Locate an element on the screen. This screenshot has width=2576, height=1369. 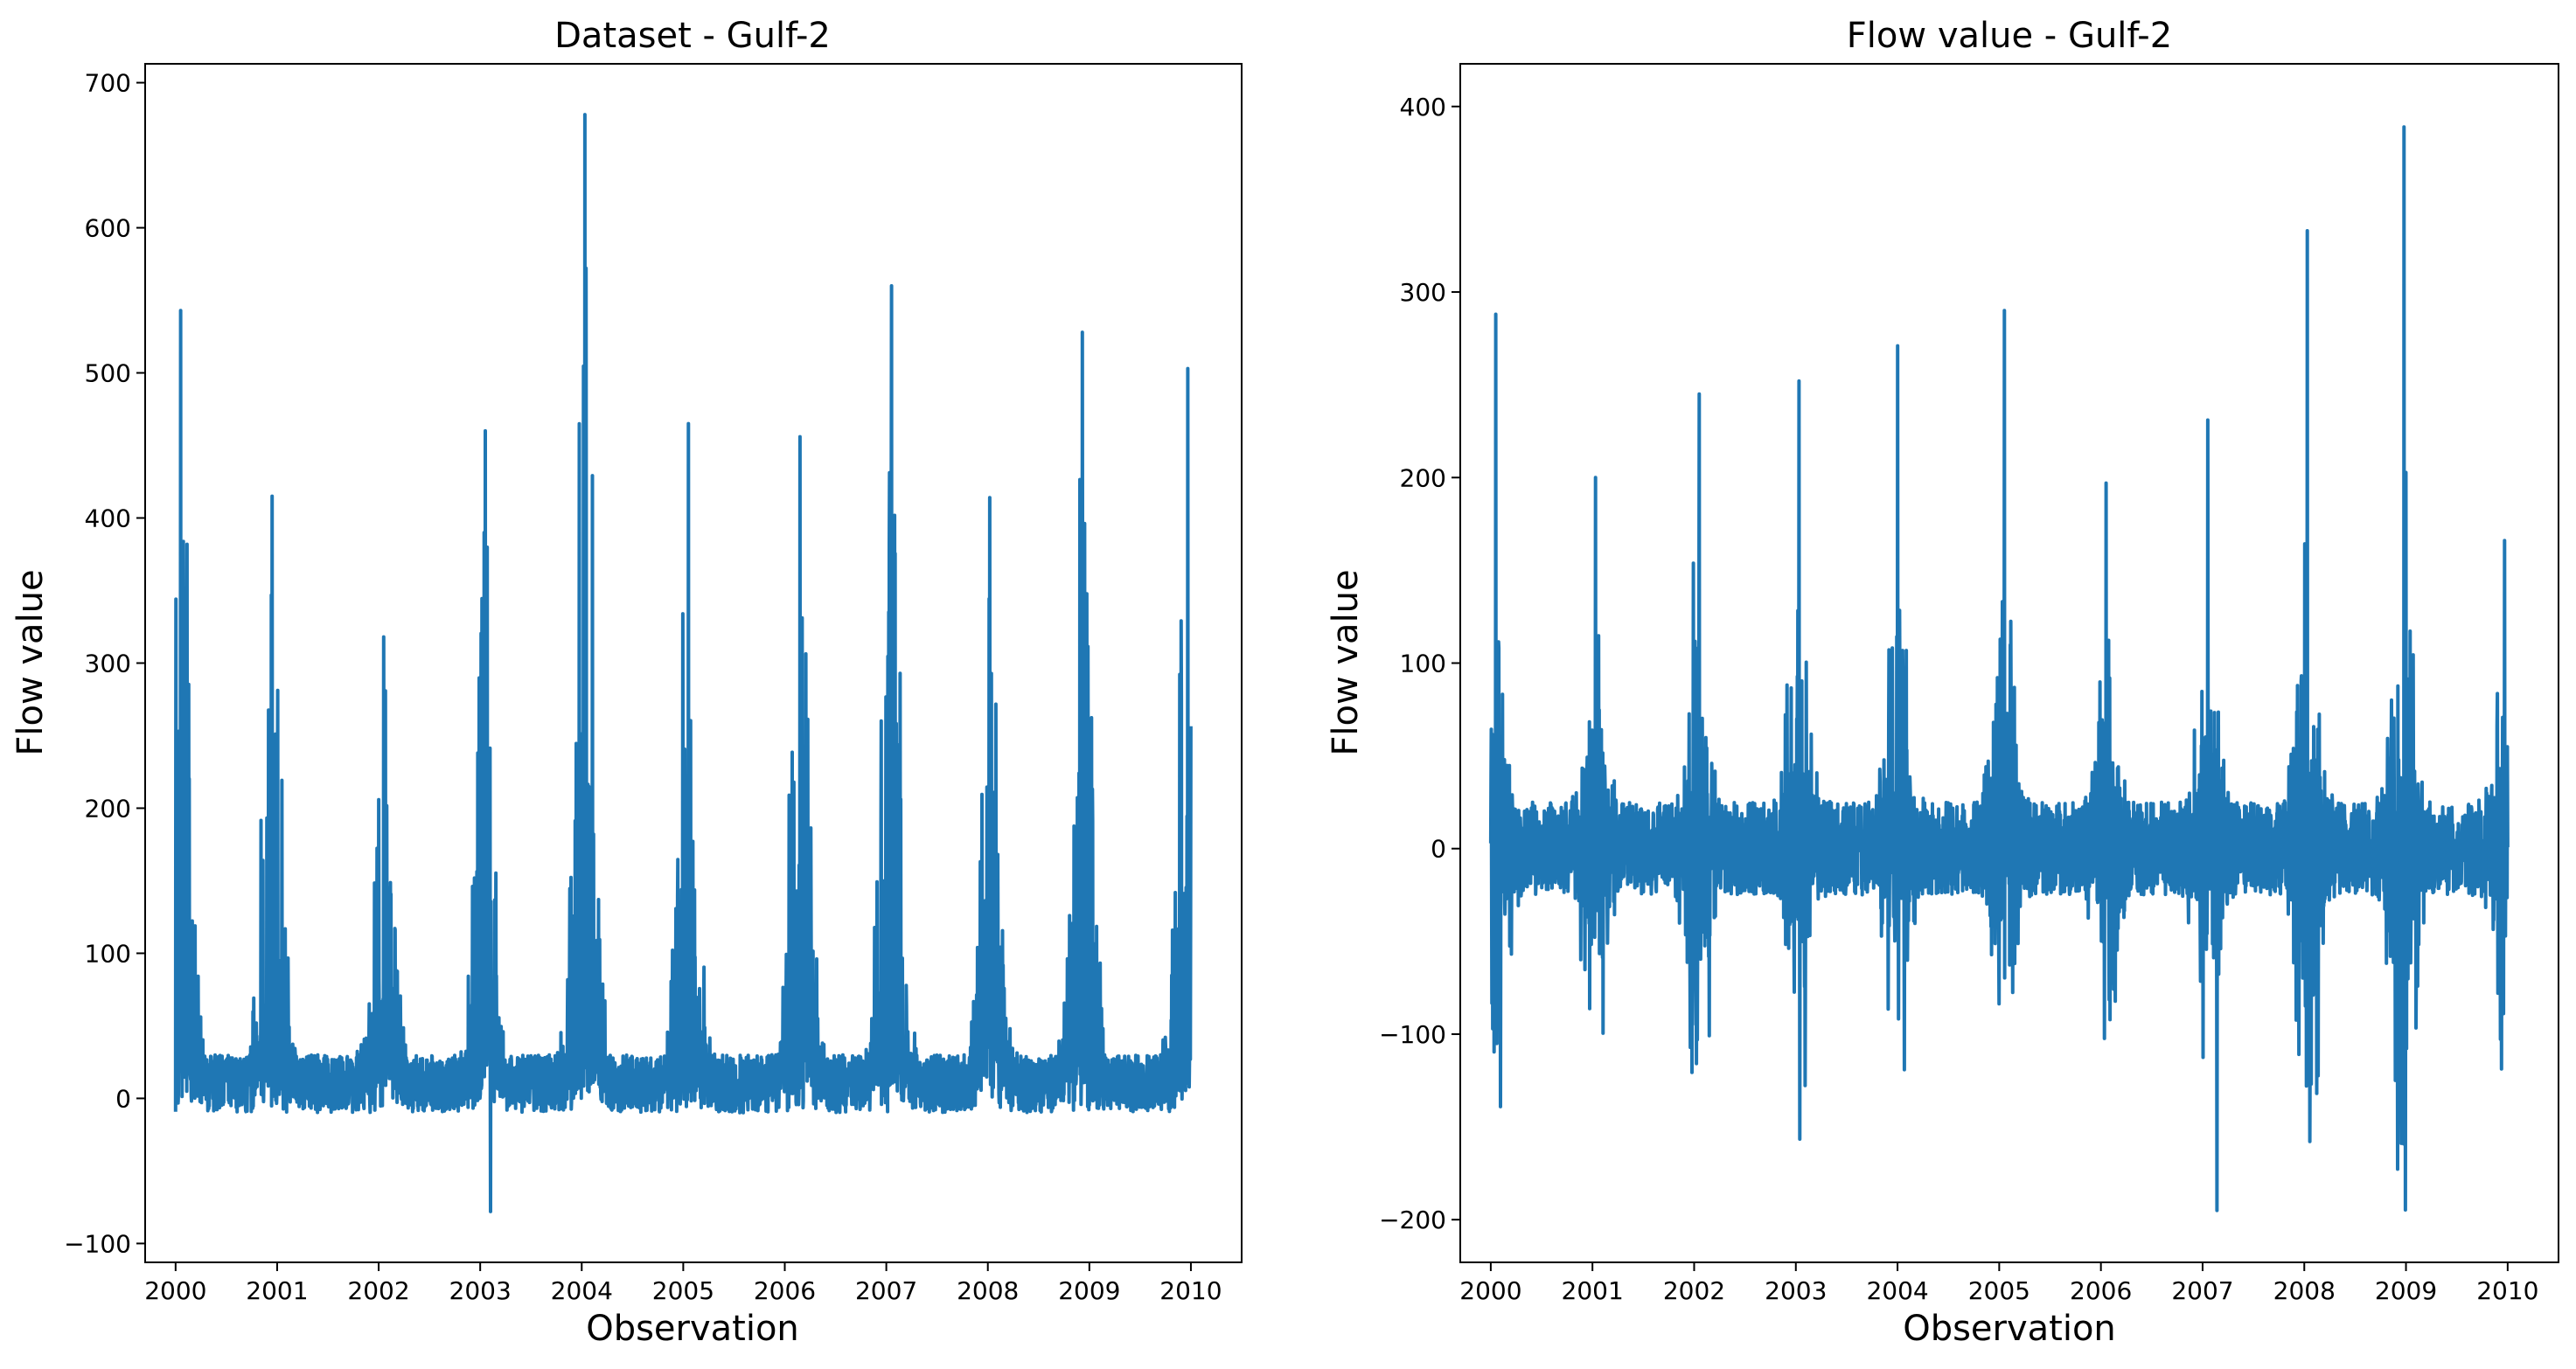
y-tick-label: 600 is located at coordinates (108, 229).